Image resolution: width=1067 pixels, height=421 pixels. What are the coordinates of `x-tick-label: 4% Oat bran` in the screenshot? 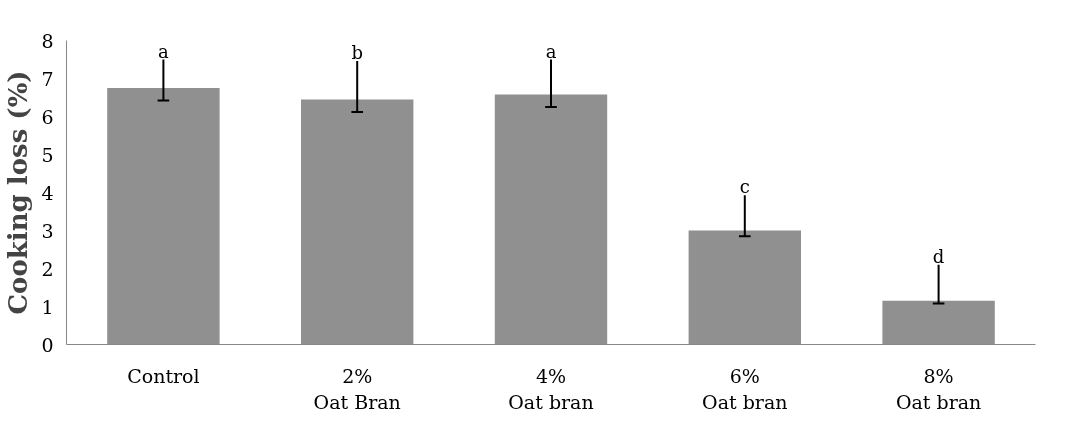 It's located at (551, 388).